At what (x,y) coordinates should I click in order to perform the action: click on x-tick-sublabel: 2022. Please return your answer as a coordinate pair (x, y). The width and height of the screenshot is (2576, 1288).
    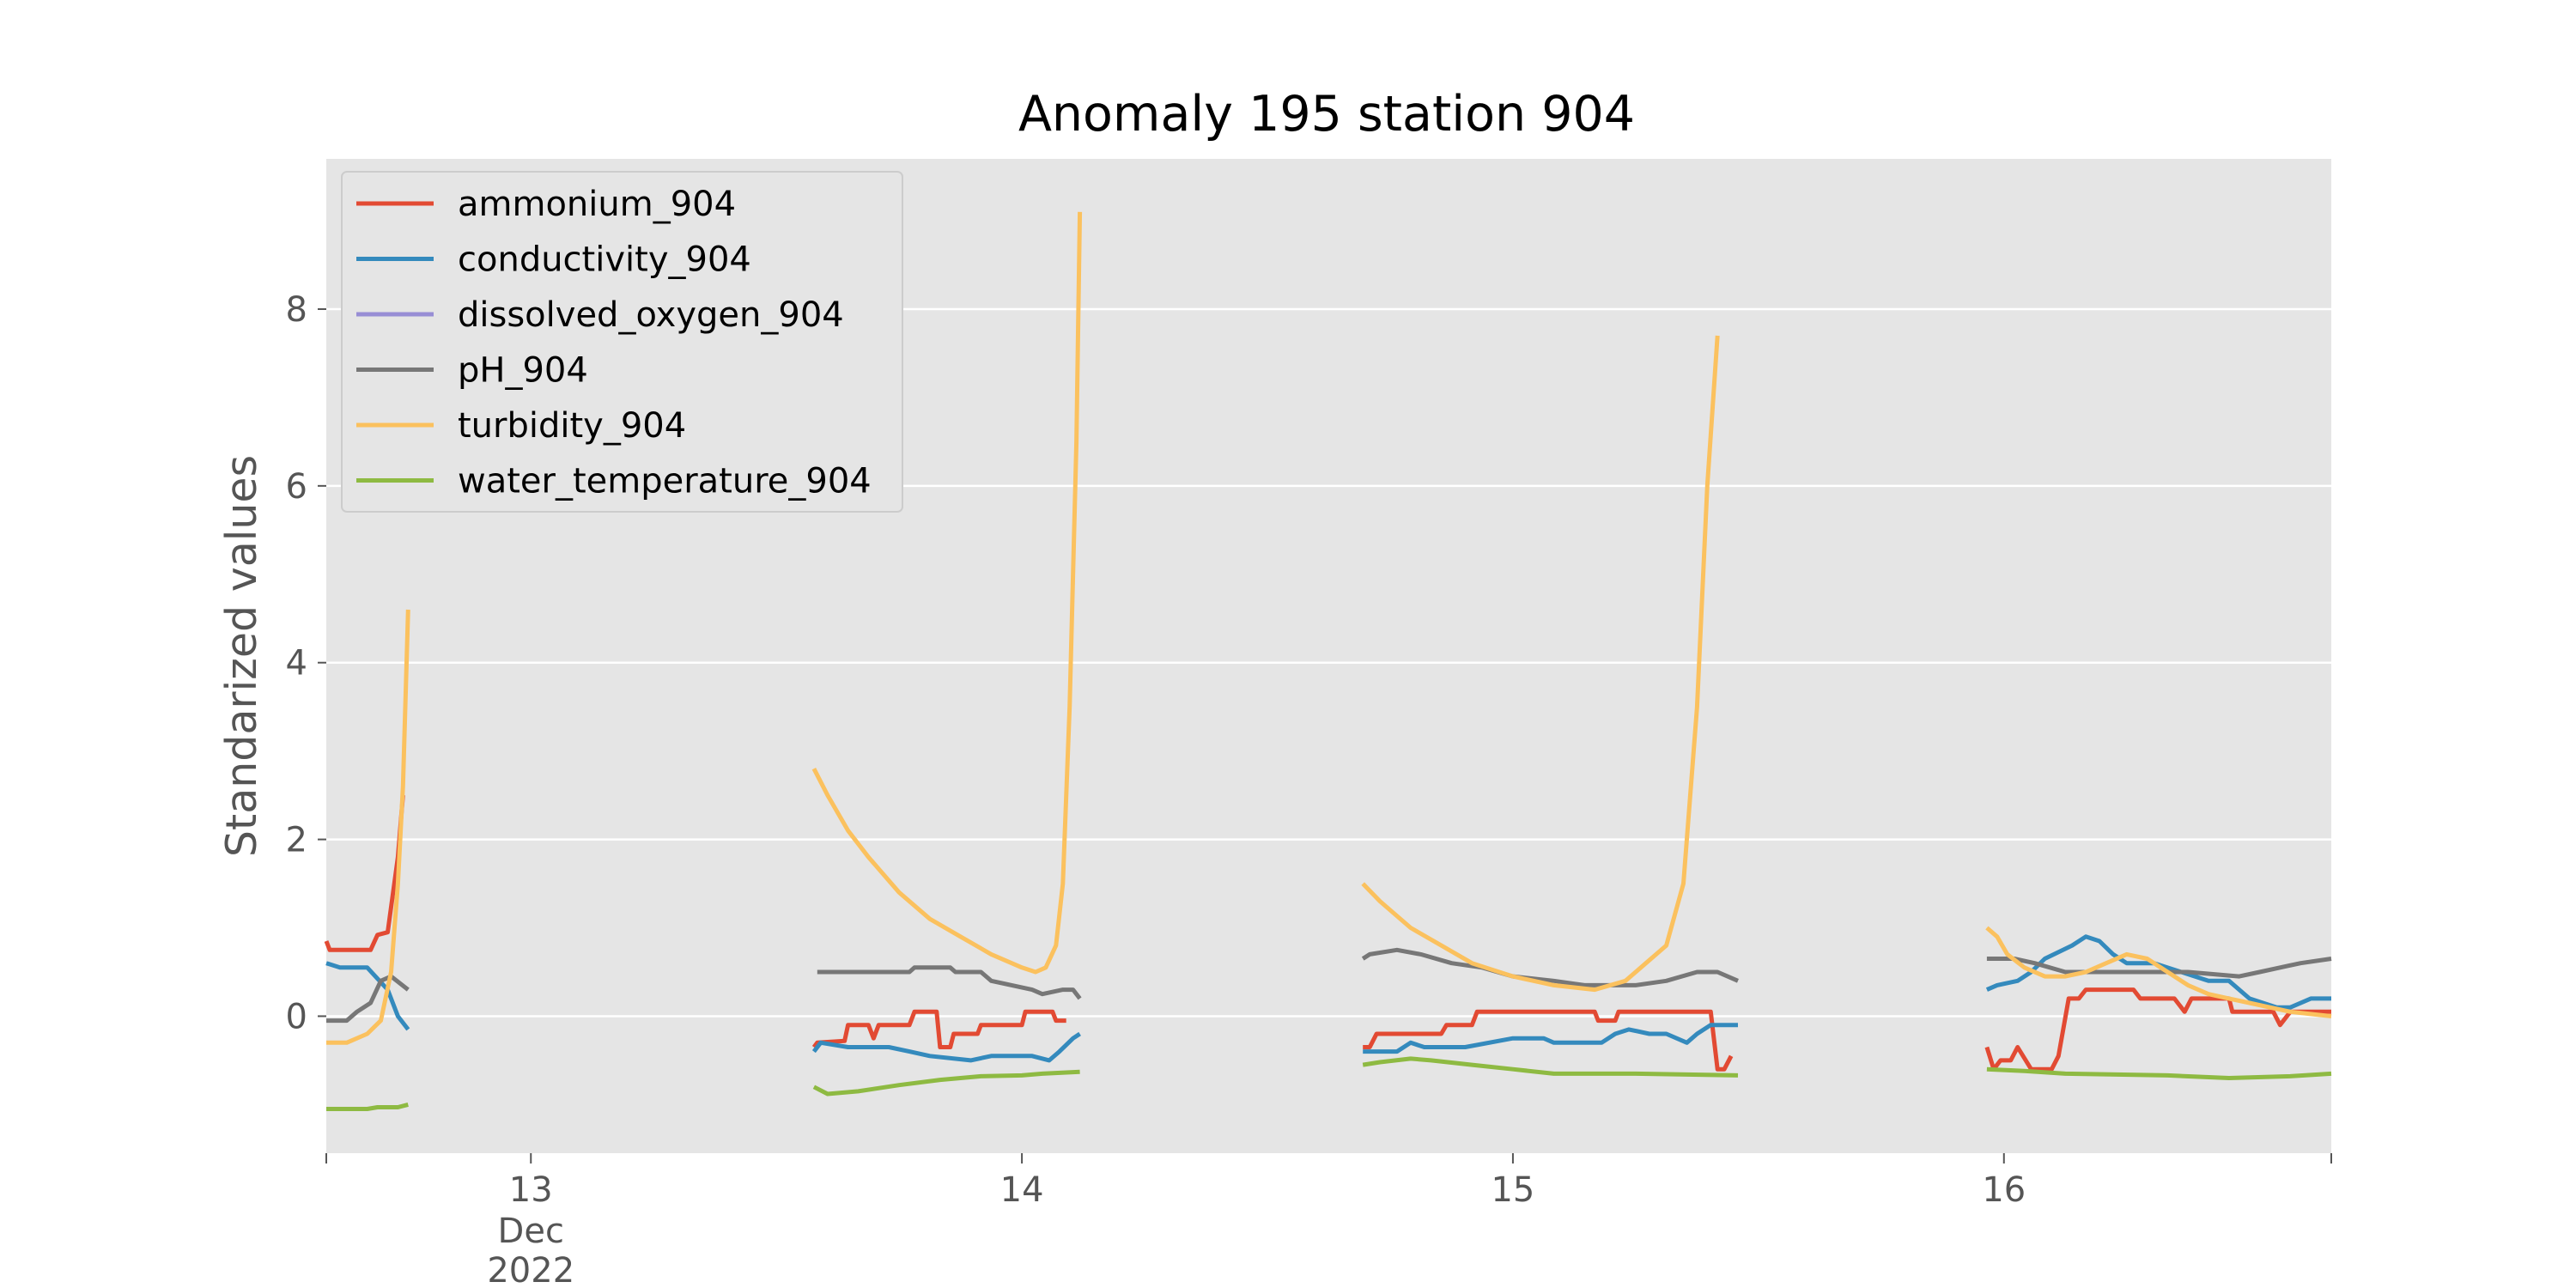
    Looking at the image, I should click on (530, 1269).